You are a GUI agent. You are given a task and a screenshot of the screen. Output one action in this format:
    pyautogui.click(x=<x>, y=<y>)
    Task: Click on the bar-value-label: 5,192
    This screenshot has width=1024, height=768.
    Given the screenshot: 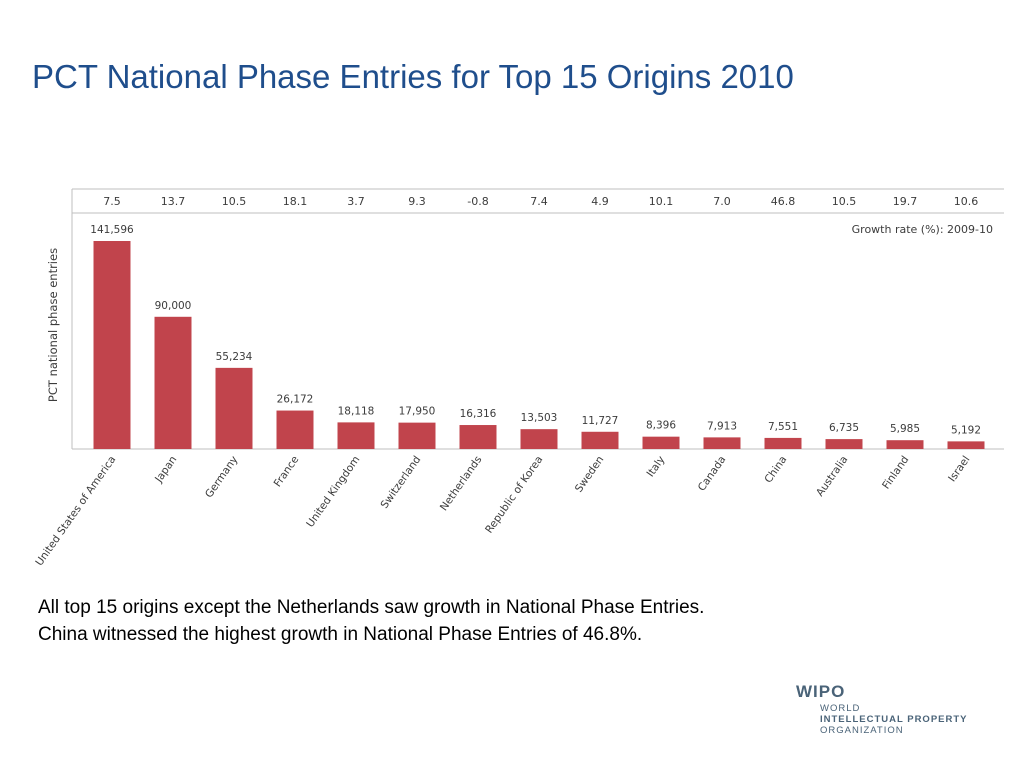 What is the action you would take?
    pyautogui.click(x=966, y=430)
    